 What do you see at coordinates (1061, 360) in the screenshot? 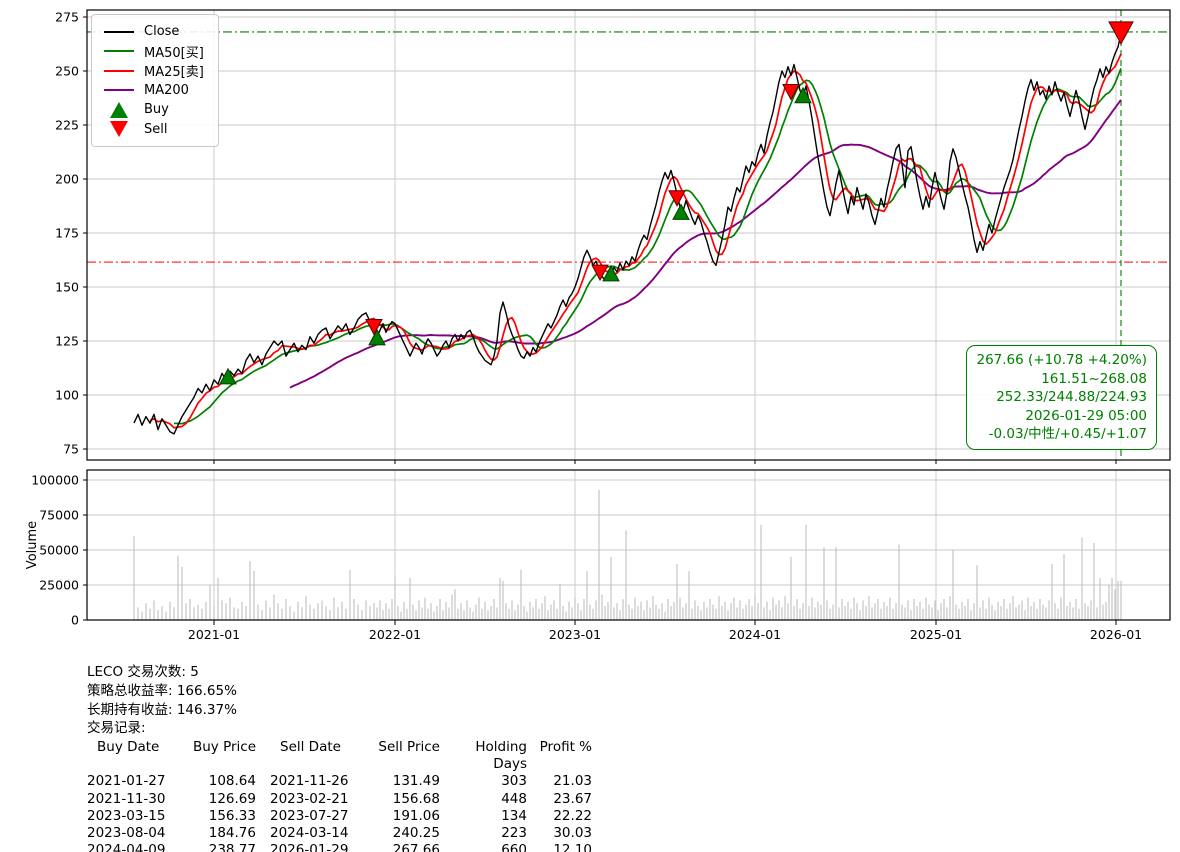
I see `annotation-line: 267.66 (+10.78 +4.20%)` at bounding box center [1061, 360].